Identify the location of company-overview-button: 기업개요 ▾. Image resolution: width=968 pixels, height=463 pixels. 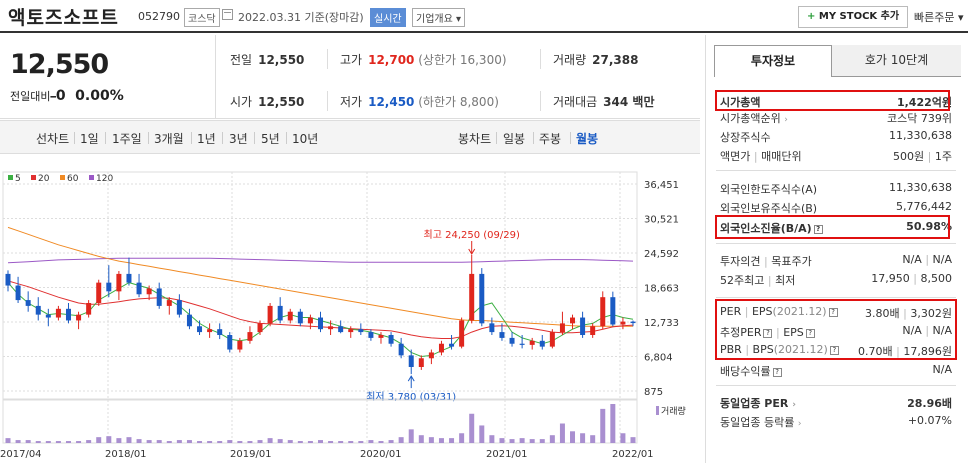
(439, 17).